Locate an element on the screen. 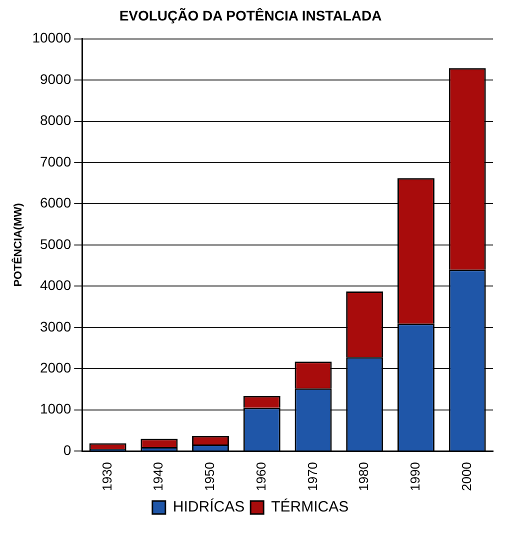 The image size is (505, 533). y-tick-label: 5000 is located at coordinates (56, 244).